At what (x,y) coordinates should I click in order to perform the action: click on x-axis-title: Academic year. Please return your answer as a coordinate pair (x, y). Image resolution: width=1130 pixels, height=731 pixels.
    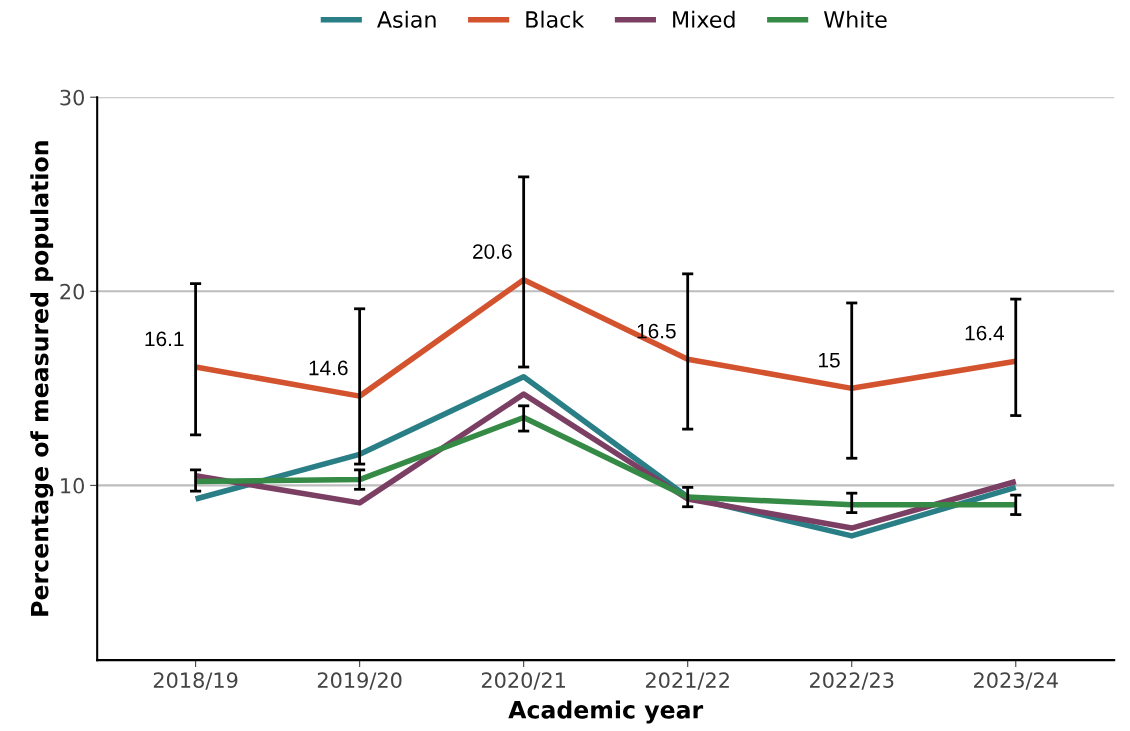
    Looking at the image, I should click on (606, 712).